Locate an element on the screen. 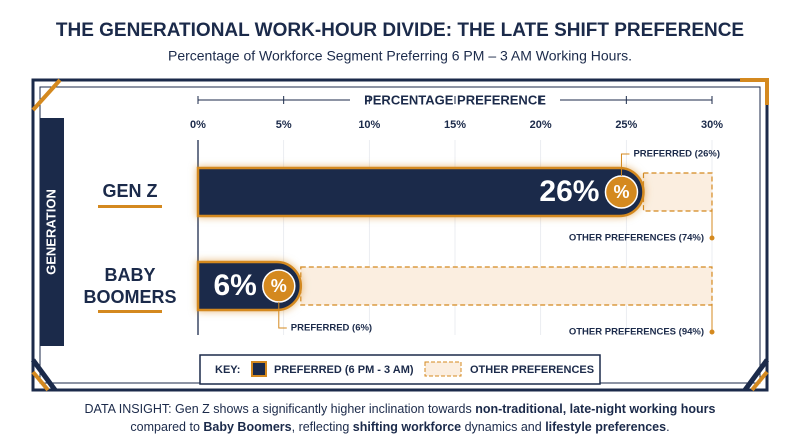 The image size is (800, 447). legend-title: KEY: is located at coordinates (227, 370).